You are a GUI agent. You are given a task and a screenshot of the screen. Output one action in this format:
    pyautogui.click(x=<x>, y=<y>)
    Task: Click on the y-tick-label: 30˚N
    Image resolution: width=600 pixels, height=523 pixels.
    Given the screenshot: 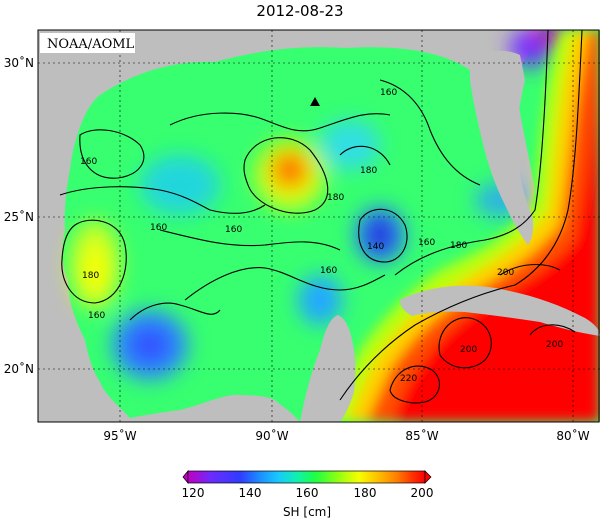 What is the action you would take?
    pyautogui.click(x=19, y=62)
    